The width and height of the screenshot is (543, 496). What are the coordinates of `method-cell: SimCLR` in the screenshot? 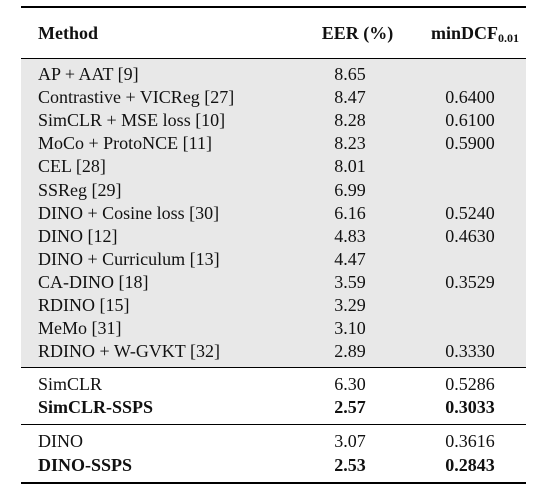 It's located at (70, 384).